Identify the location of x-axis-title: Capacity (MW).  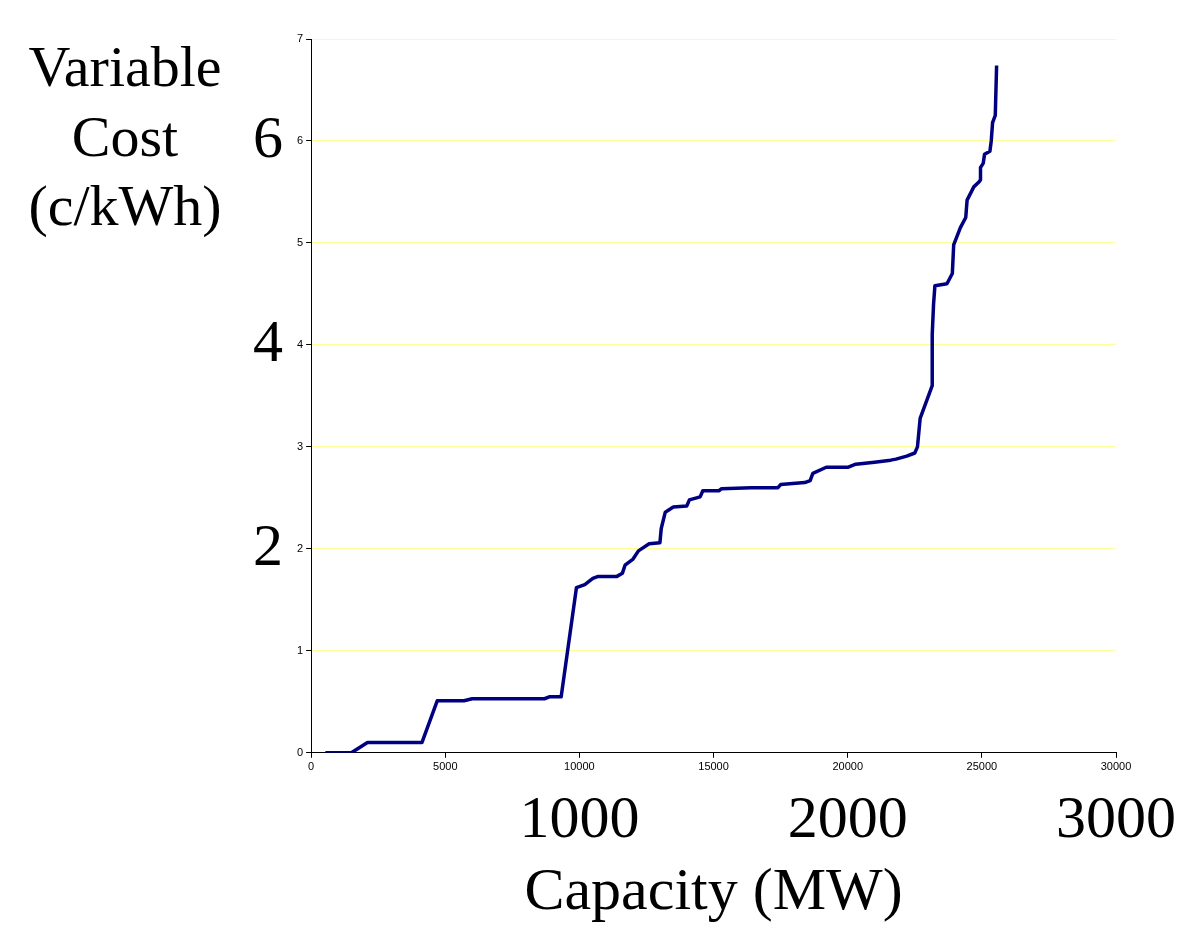
(713, 888).